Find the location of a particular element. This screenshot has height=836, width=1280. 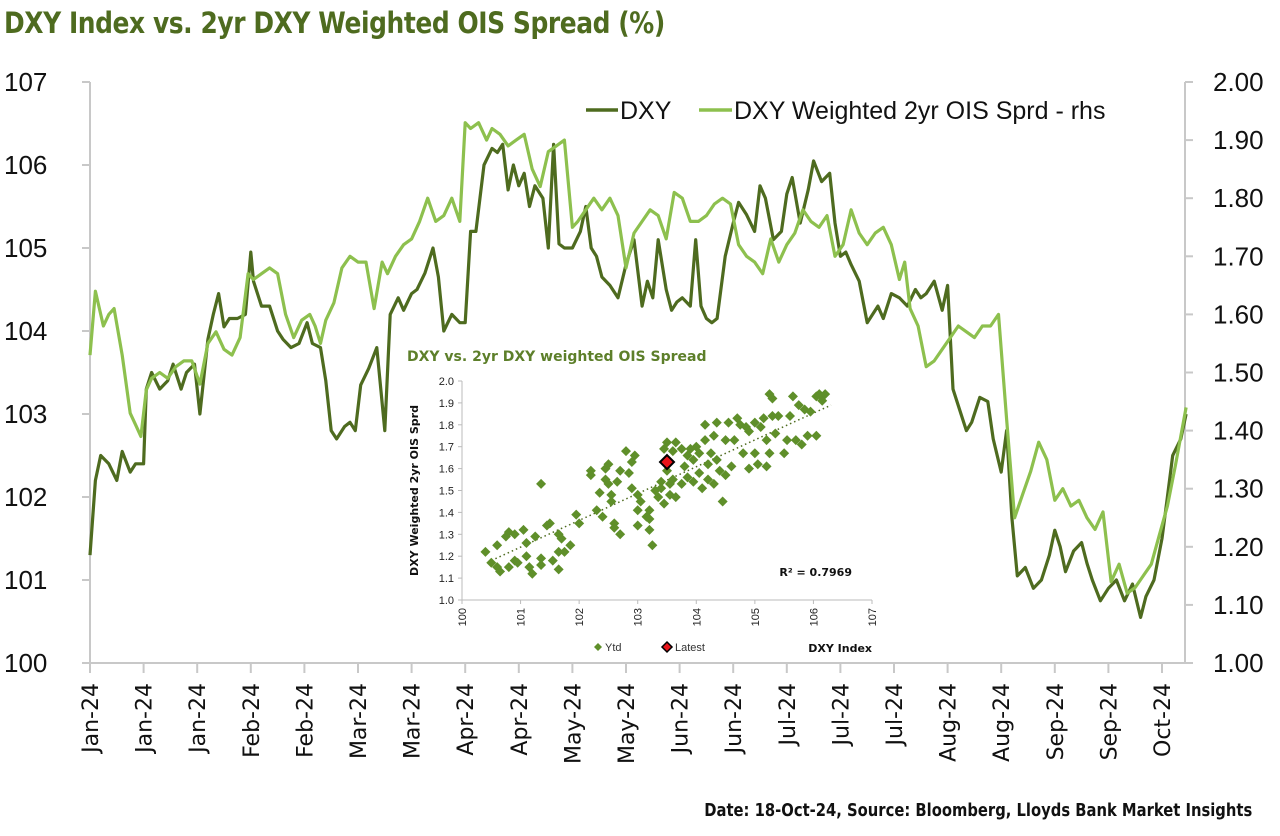

inset-y-tick-label: 1.4 is located at coordinates (446, 513).